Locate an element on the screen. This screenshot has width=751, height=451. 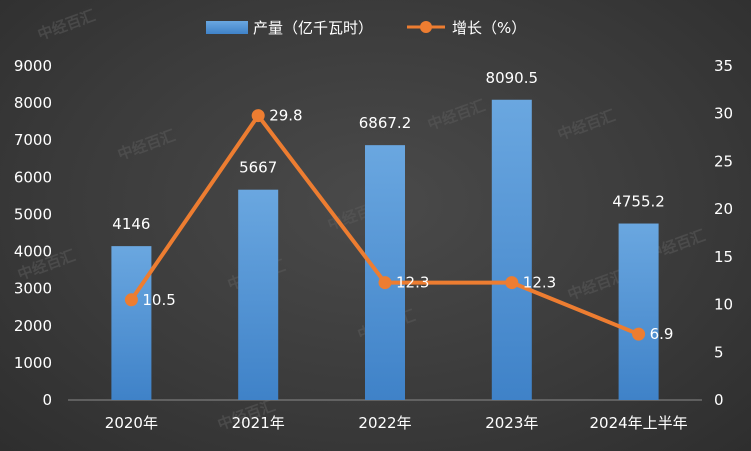
y-right-tick-label: 35 is located at coordinates (723, 66).